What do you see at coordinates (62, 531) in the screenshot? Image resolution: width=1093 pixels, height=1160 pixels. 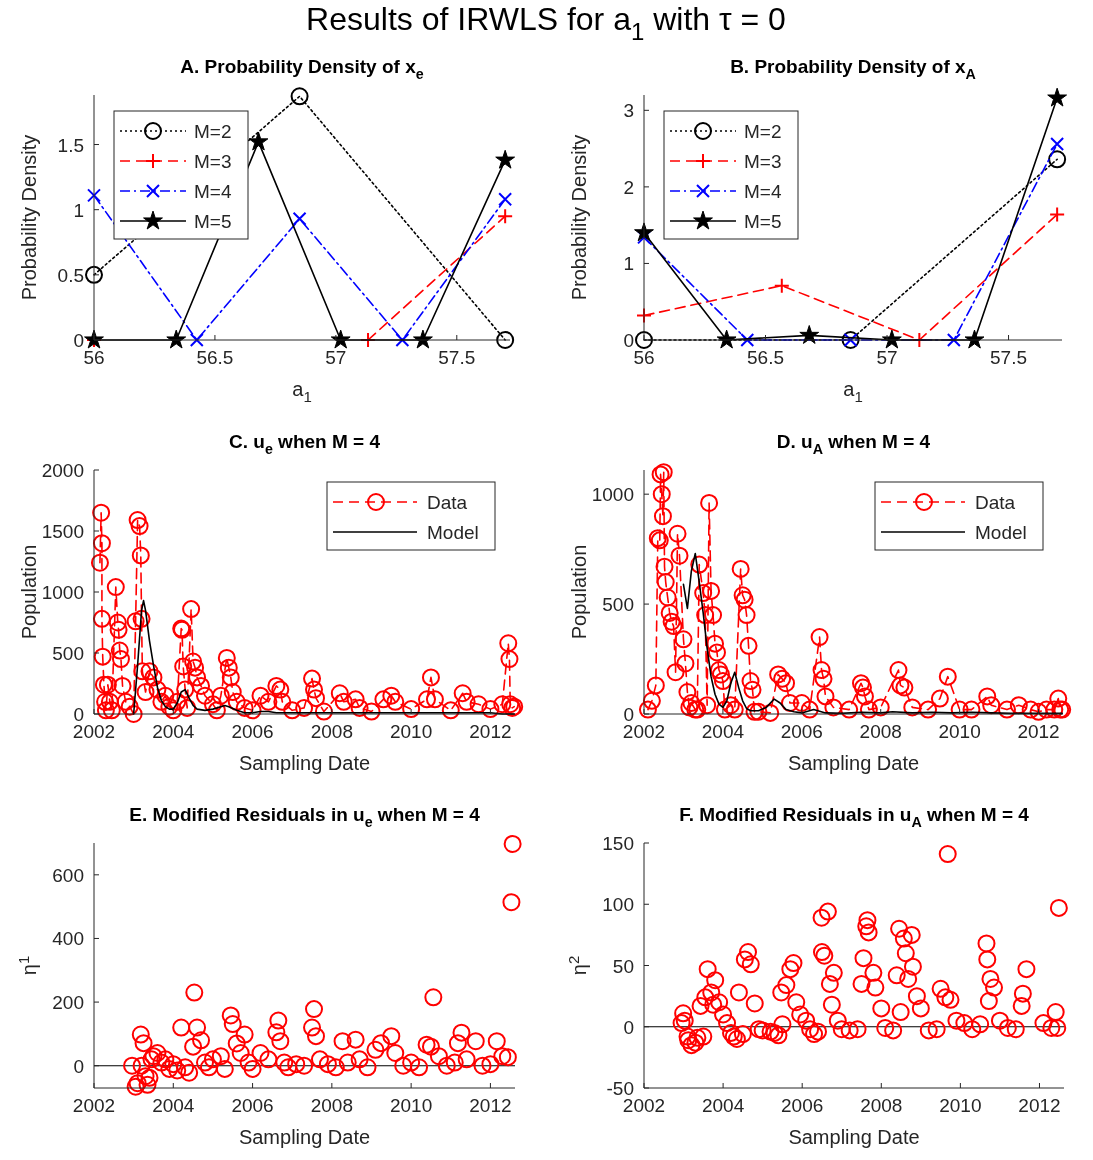 I see `y-tick-label: 1500` at bounding box center [62, 531].